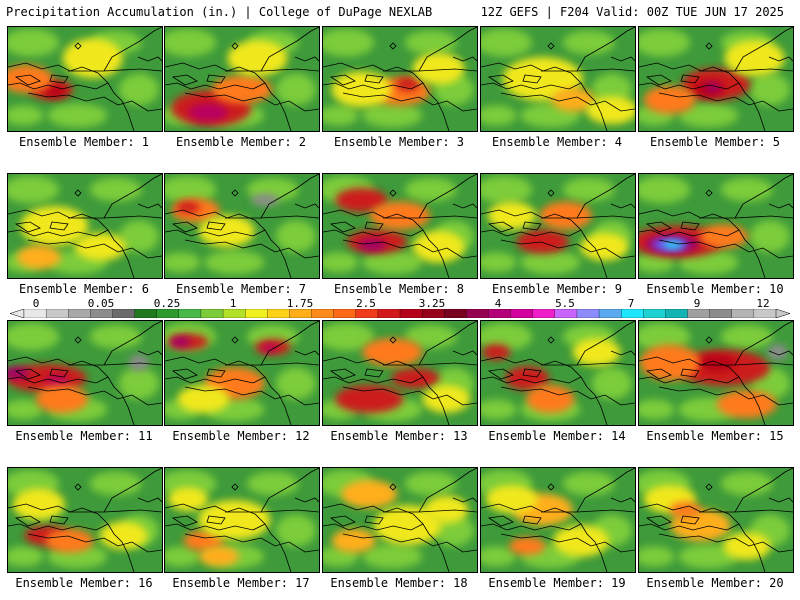 Image resolution: width=800 pixels, height=600 pixels. I want to click on colorbar-tick-label: 5.5, so click(565, 303).